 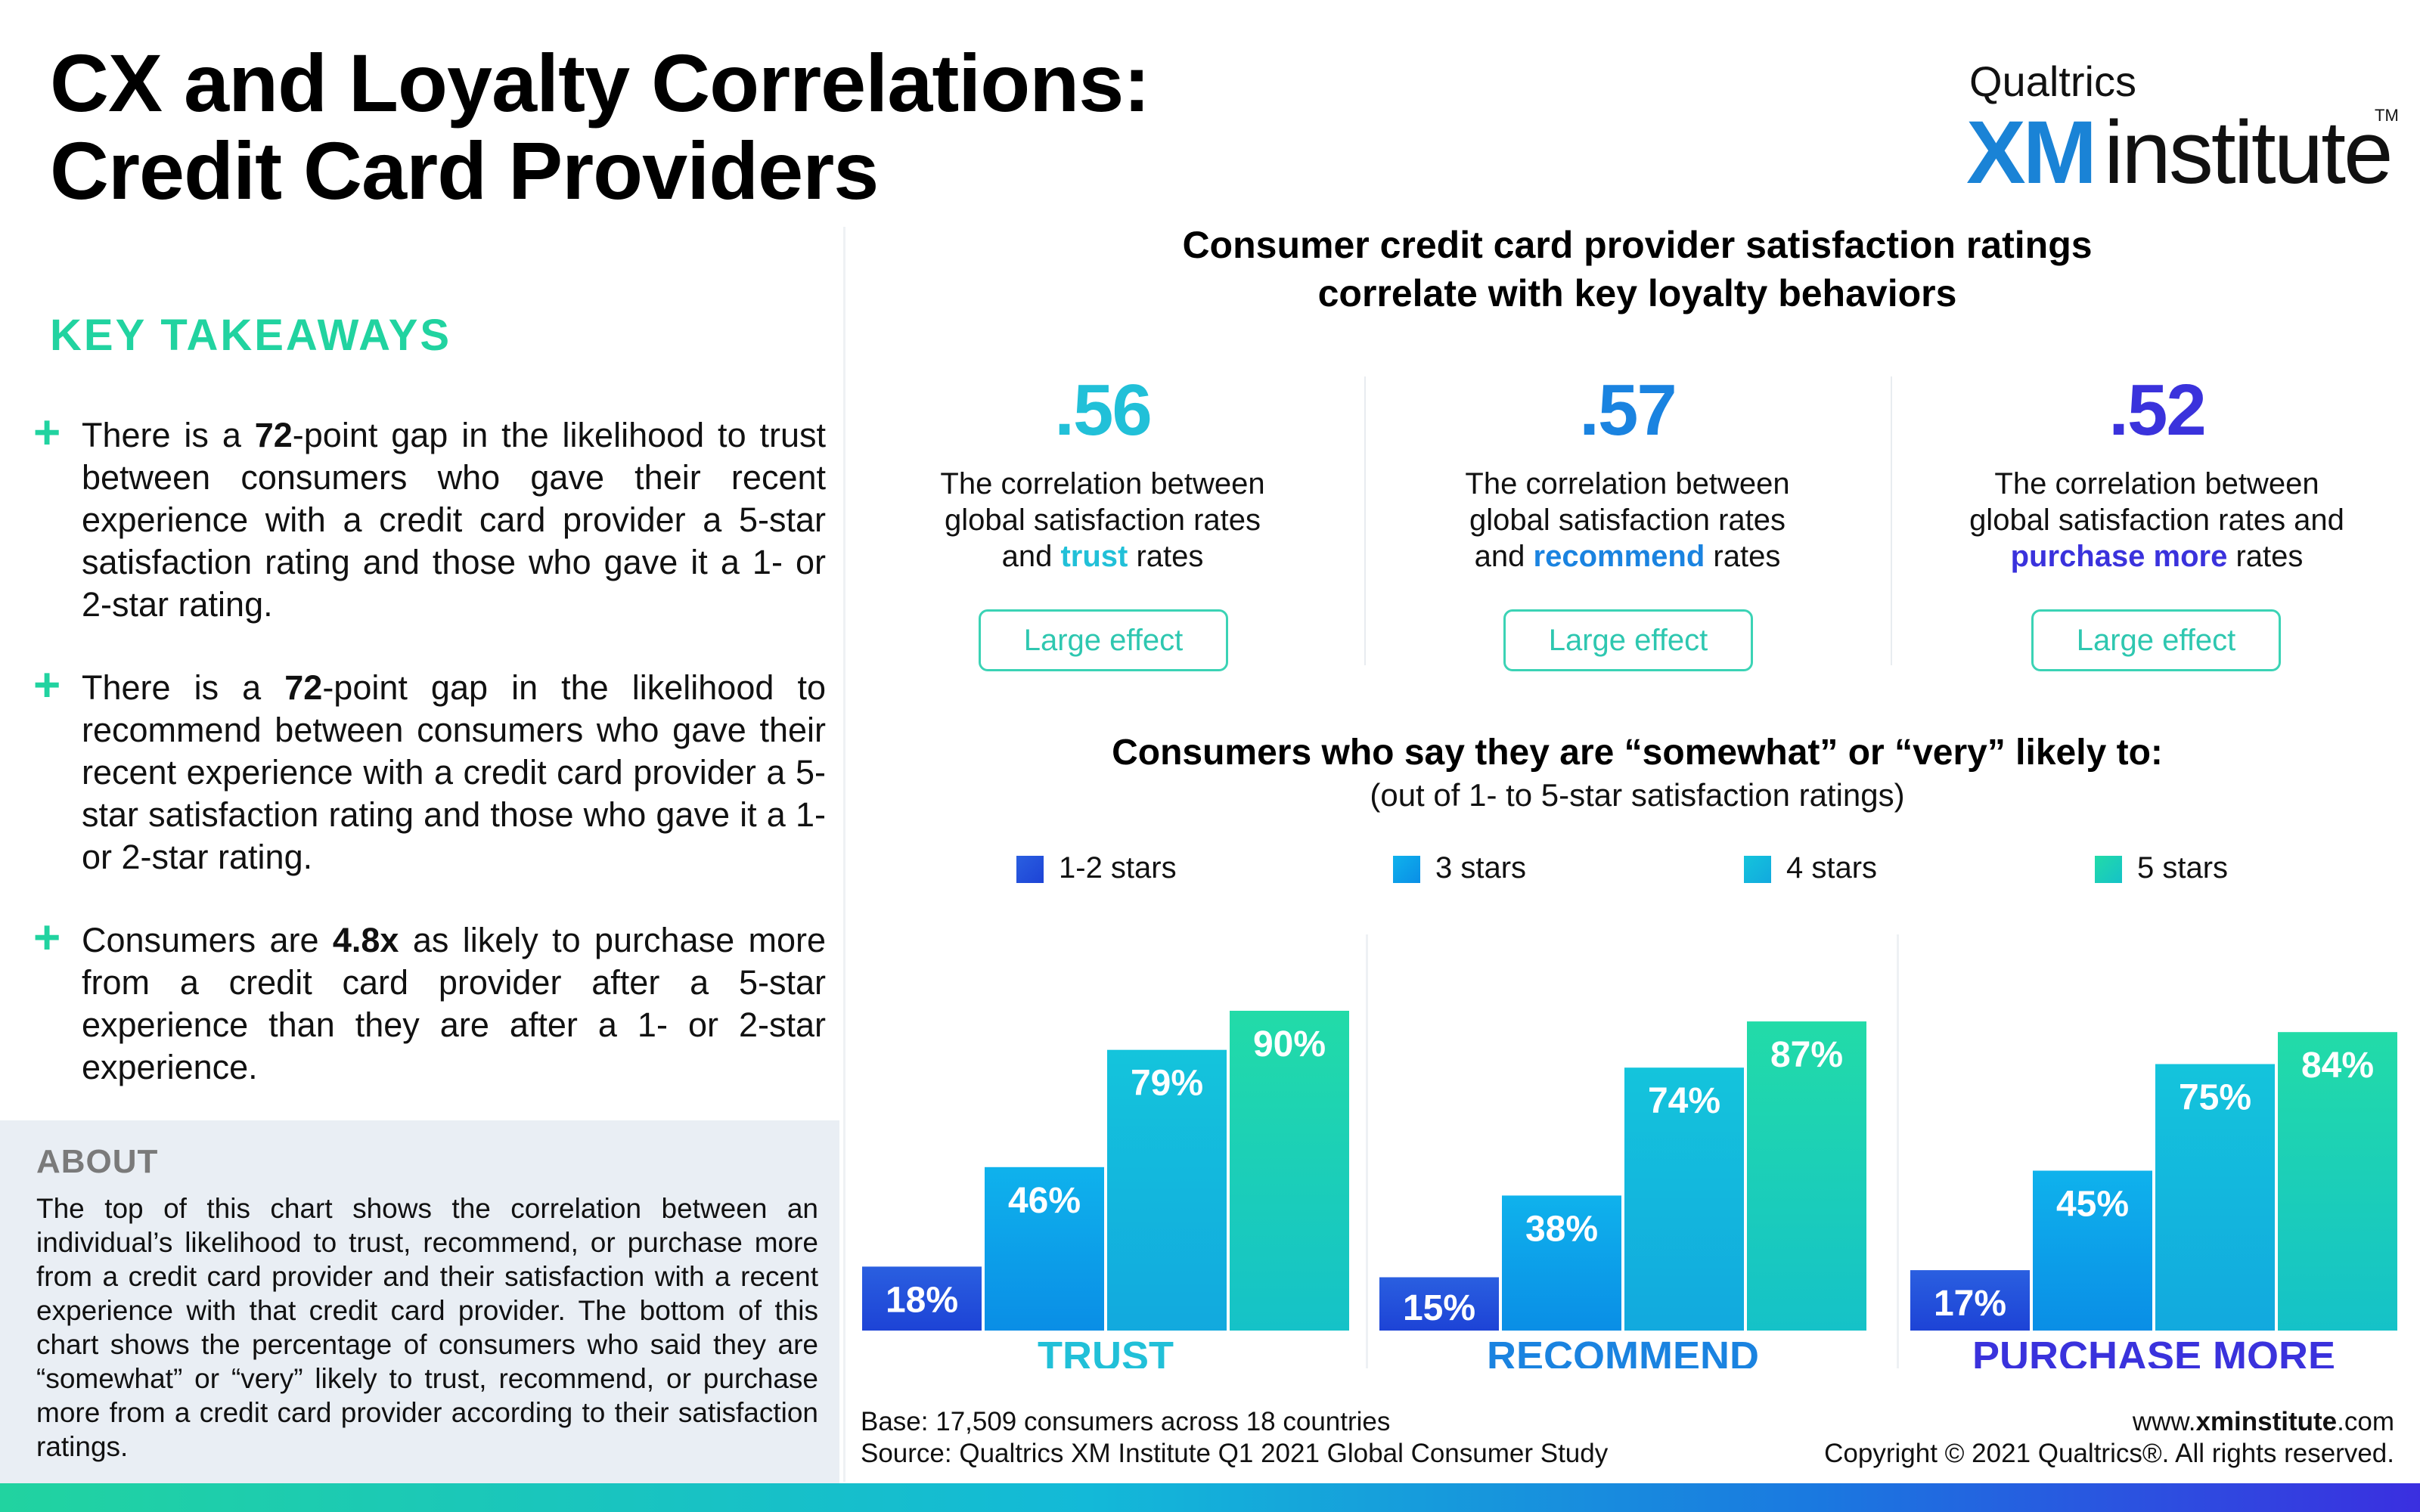 I want to click on column-divider, so click(x=844, y=855).